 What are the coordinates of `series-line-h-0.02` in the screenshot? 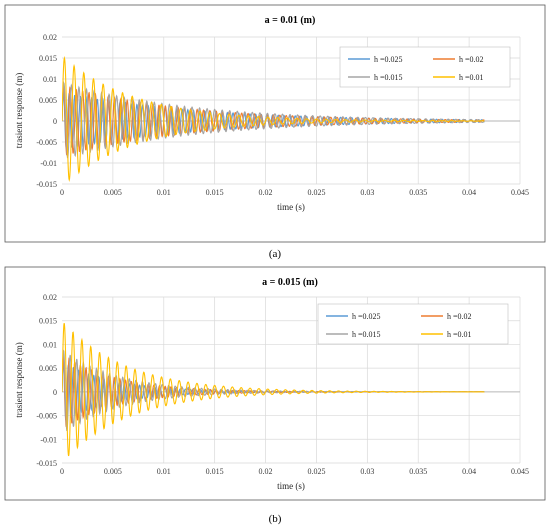 It's located at (273, 120).